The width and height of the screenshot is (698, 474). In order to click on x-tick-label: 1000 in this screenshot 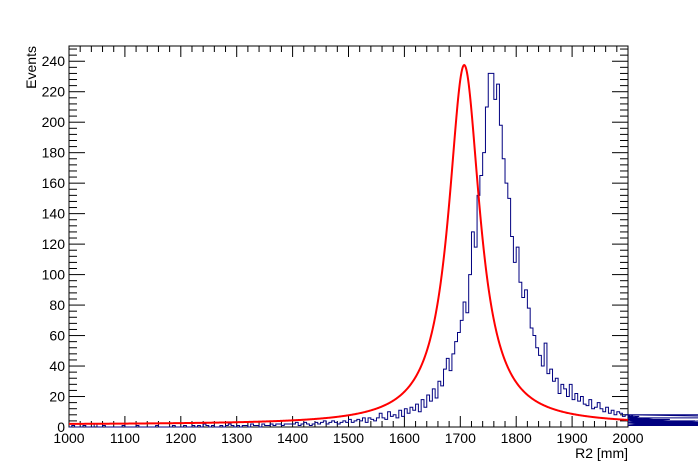, I will do `click(68, 438)`.